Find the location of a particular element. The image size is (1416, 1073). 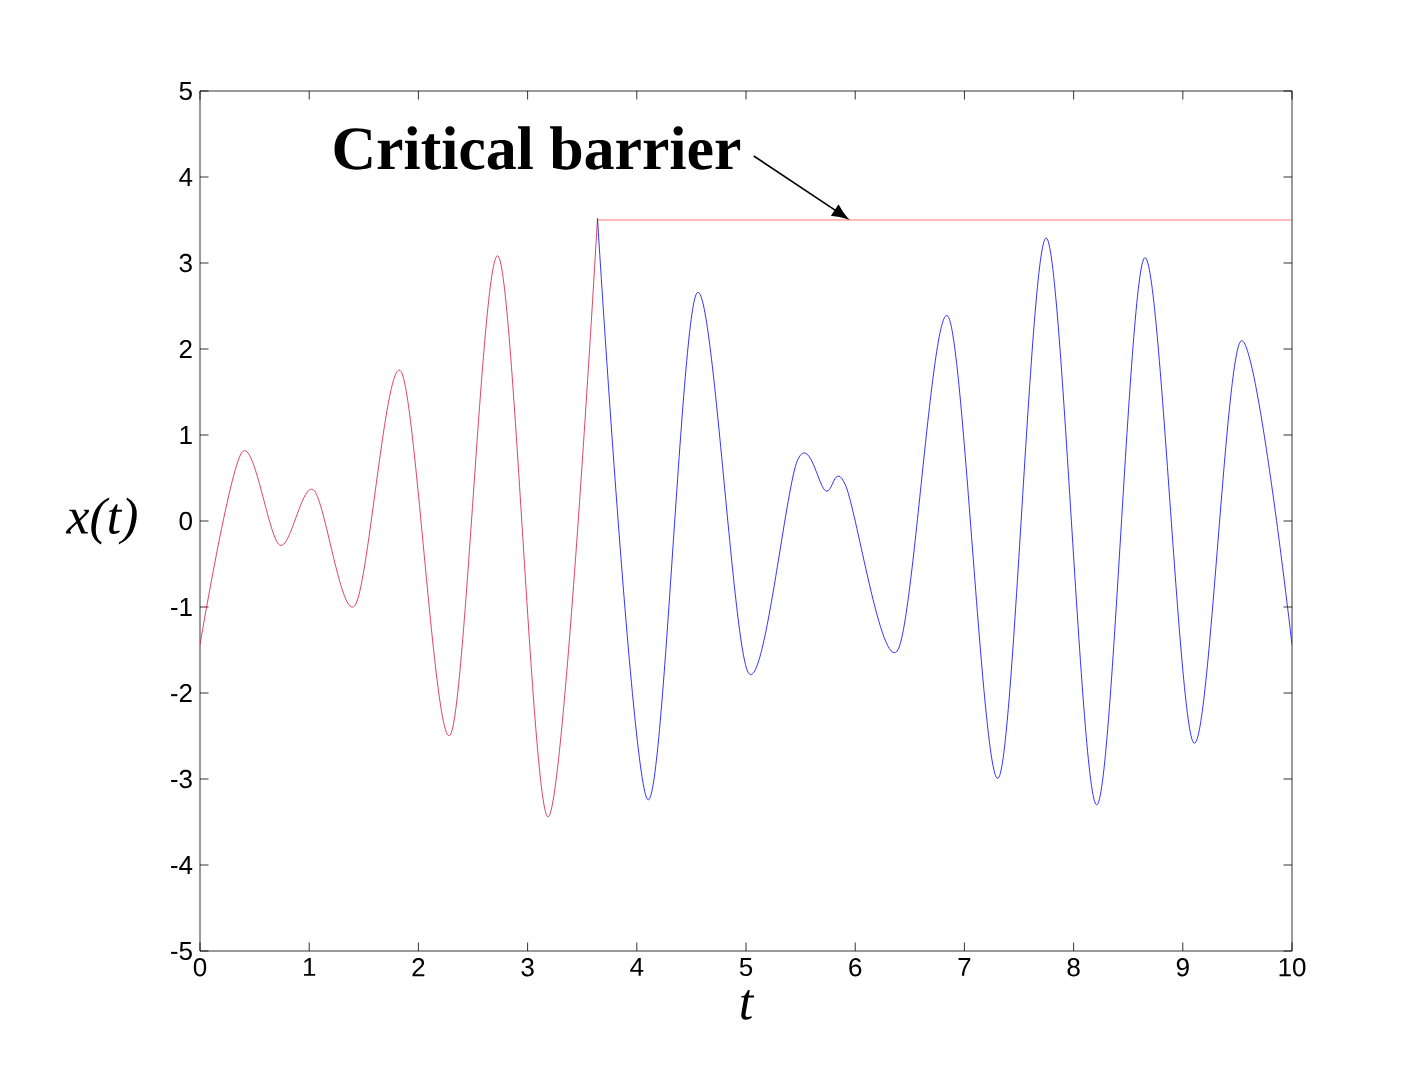

x-tick-label: 10 is located at coordinates (1292, 967).